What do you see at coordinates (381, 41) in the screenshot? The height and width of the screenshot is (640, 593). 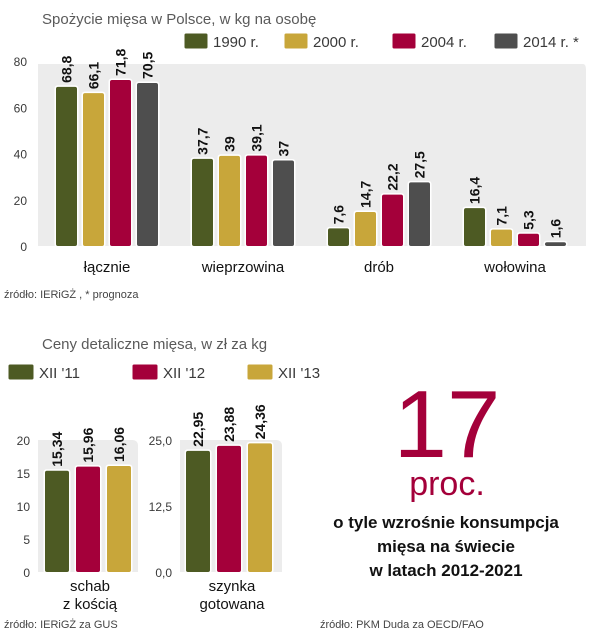 I see `consumption-legend: 1990 r. 2000 r. 2004 r. 2014 r. *` at bounding box center [381, 41].